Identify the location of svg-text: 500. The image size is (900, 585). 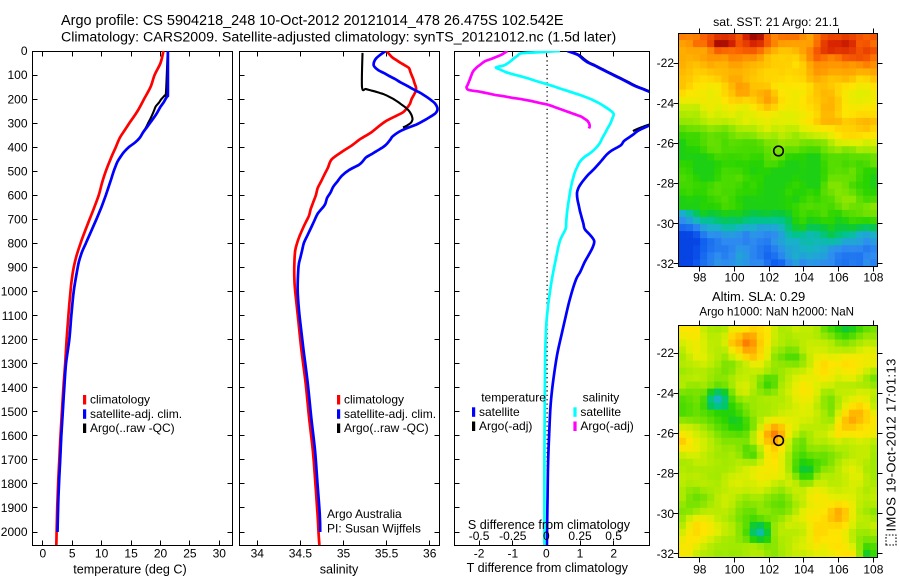
(17, 171).